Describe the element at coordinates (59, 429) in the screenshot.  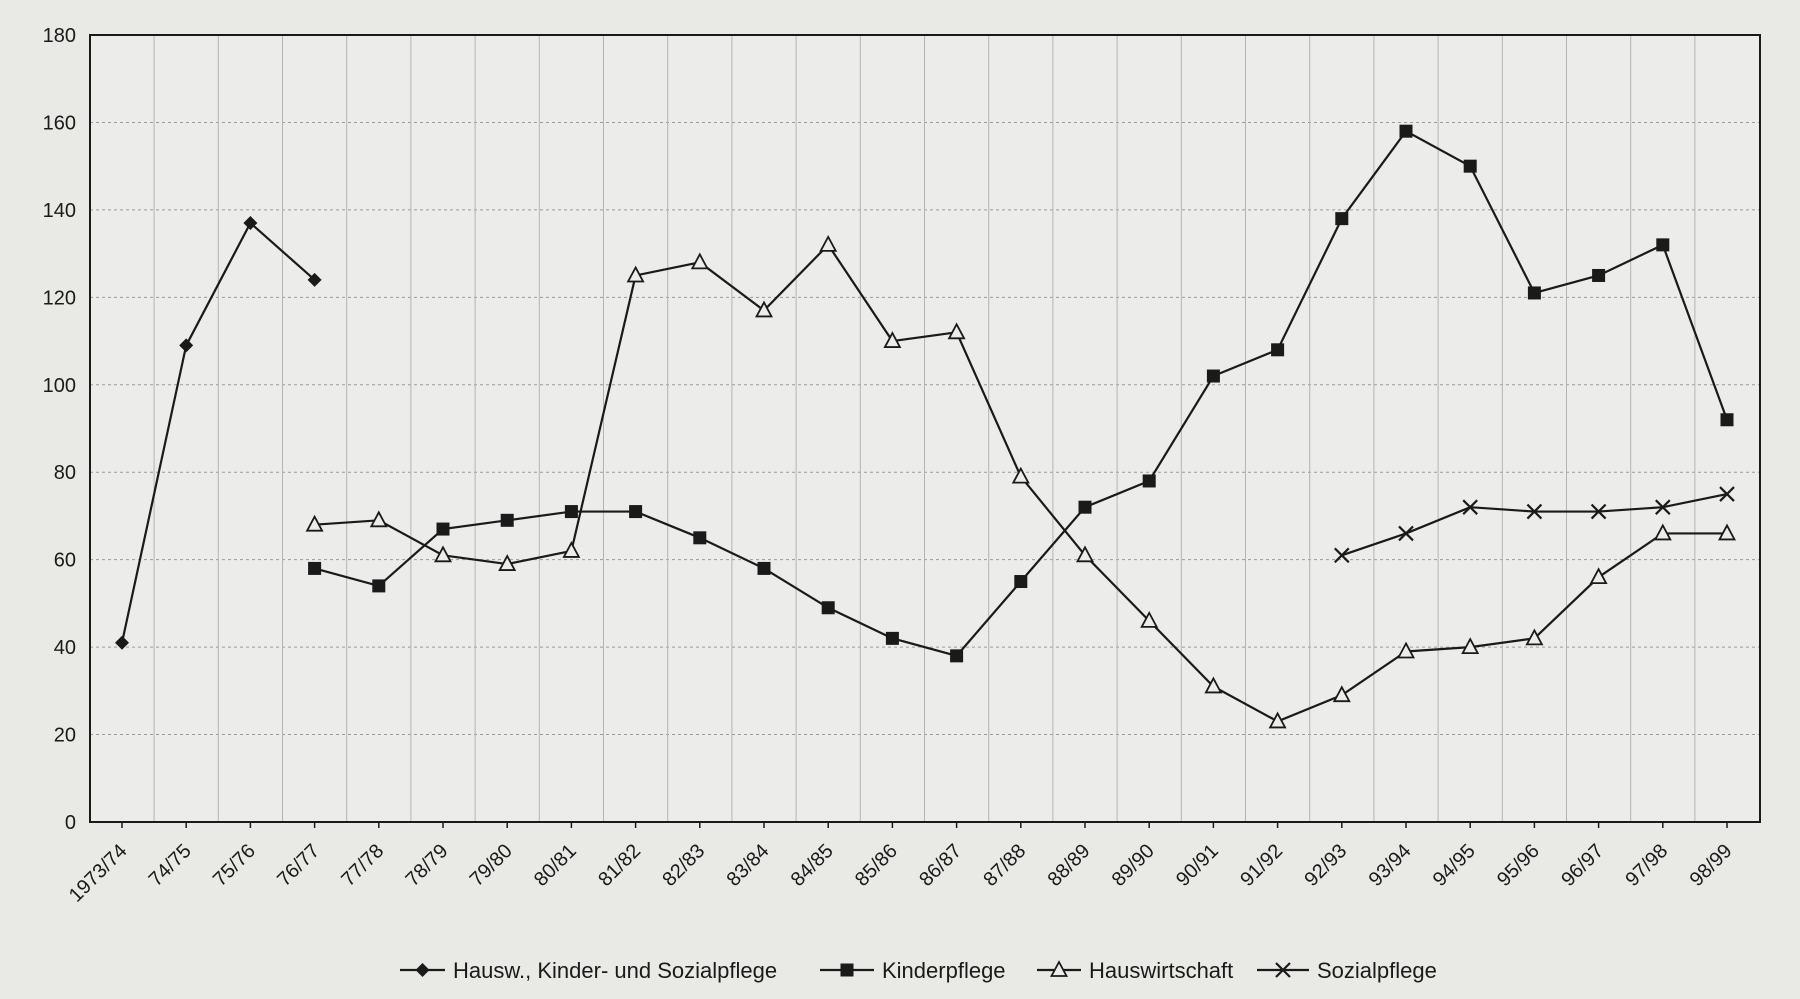
I see `y-axis-ticks: 0 20 40 60 80 100 120 140 160 180` at that location.